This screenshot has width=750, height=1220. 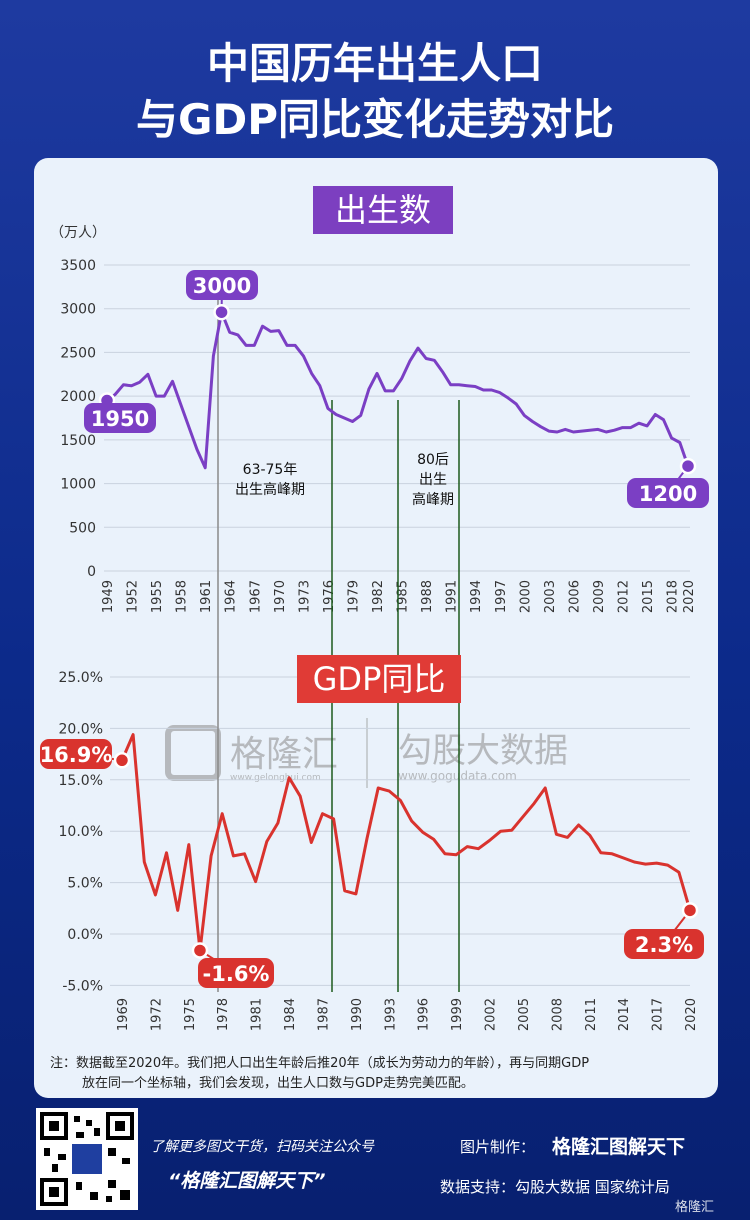 I want to click on births-x-tick: 2009, so click(x=599, y=596).